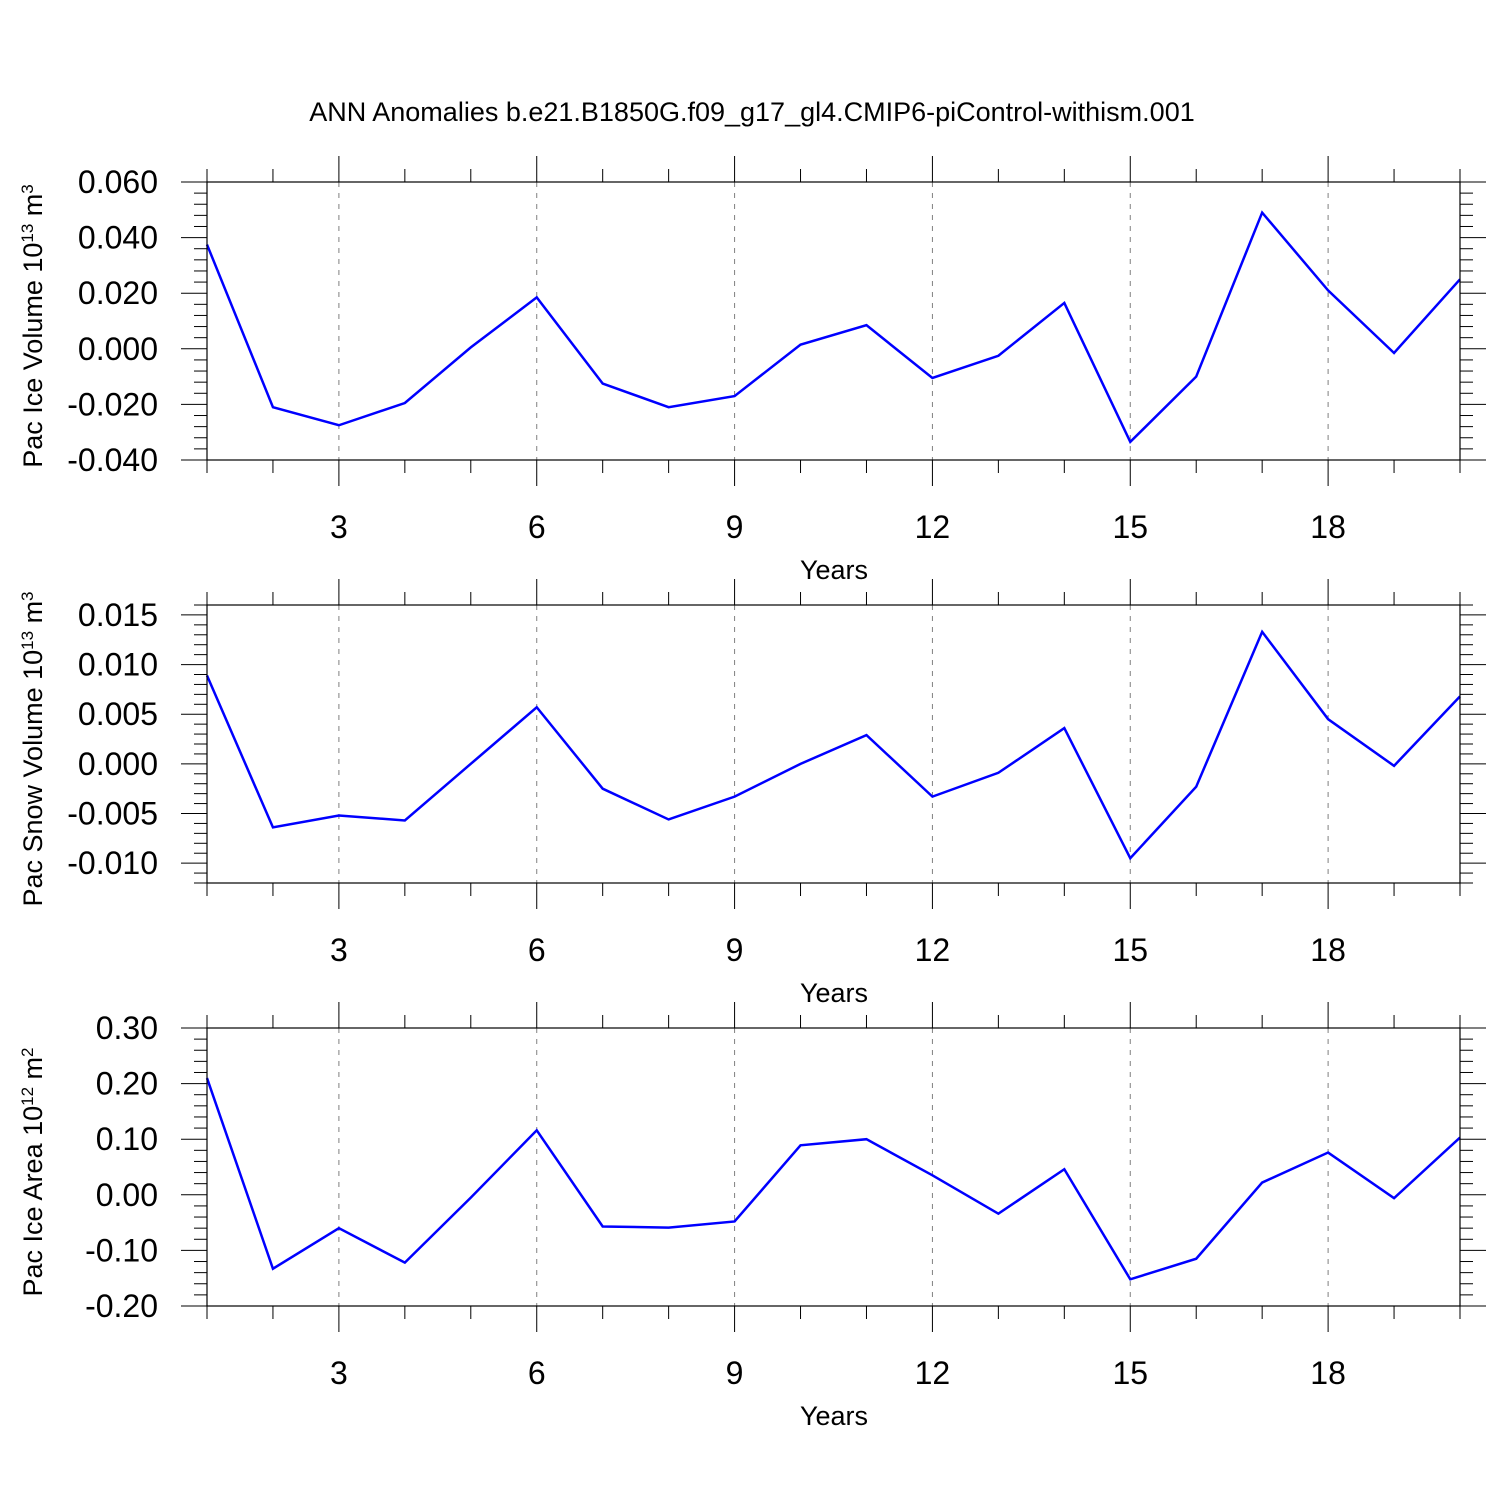  I want to click on y-tick-label: -0.10, so click(121, 1250).